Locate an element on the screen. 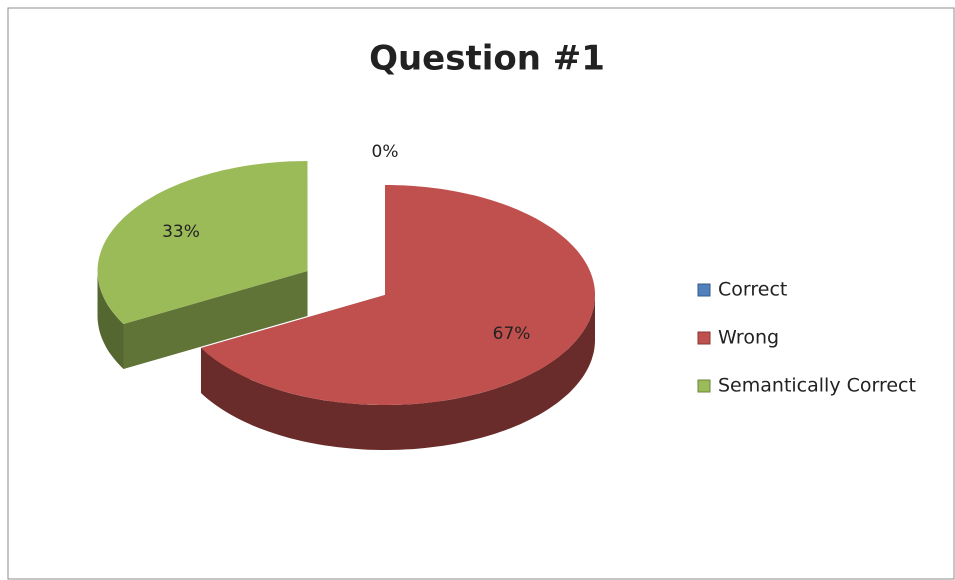 Image resolution: width=955 pixels, height=580 pixels. slice-top is located at coordinates (202, 242).